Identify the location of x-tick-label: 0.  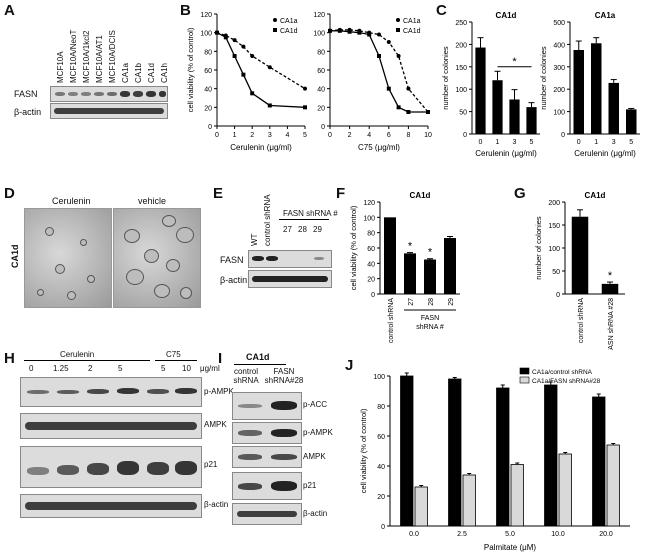
(579, 142).